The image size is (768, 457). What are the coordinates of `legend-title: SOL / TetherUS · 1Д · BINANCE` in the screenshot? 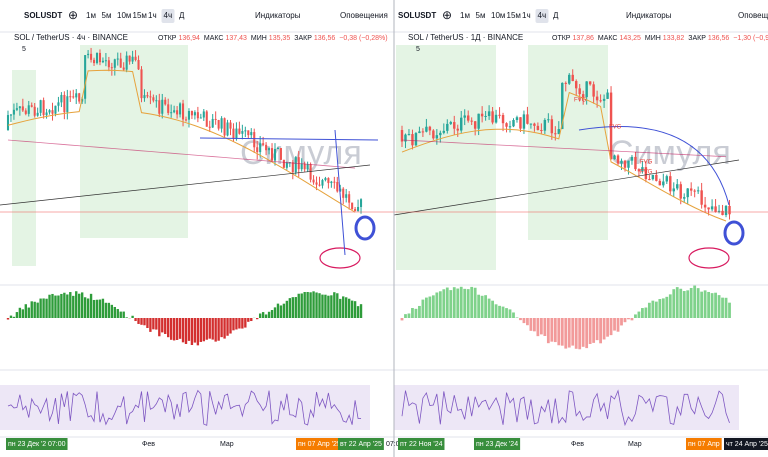 It's located at (465, 37).